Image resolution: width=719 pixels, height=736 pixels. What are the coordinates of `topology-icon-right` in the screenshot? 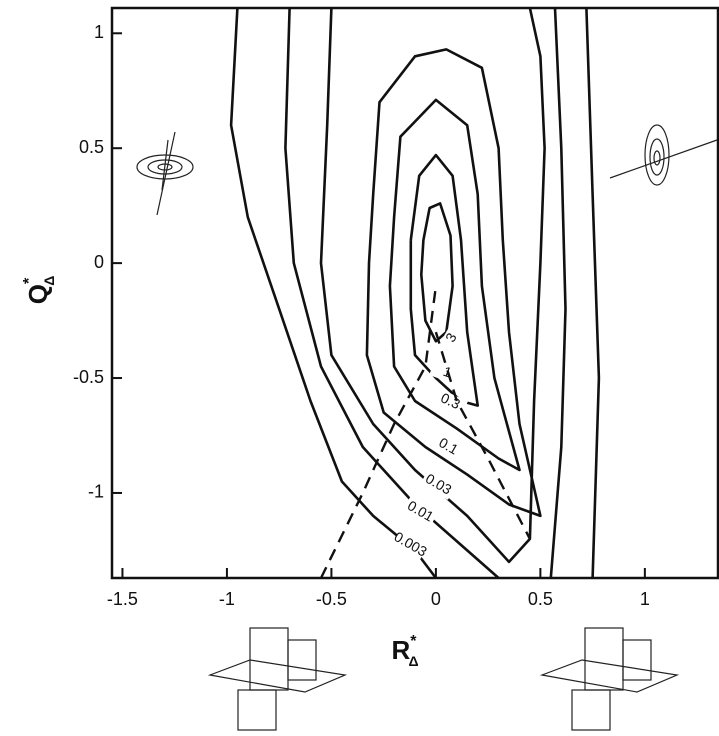 It's located at (609, 679).